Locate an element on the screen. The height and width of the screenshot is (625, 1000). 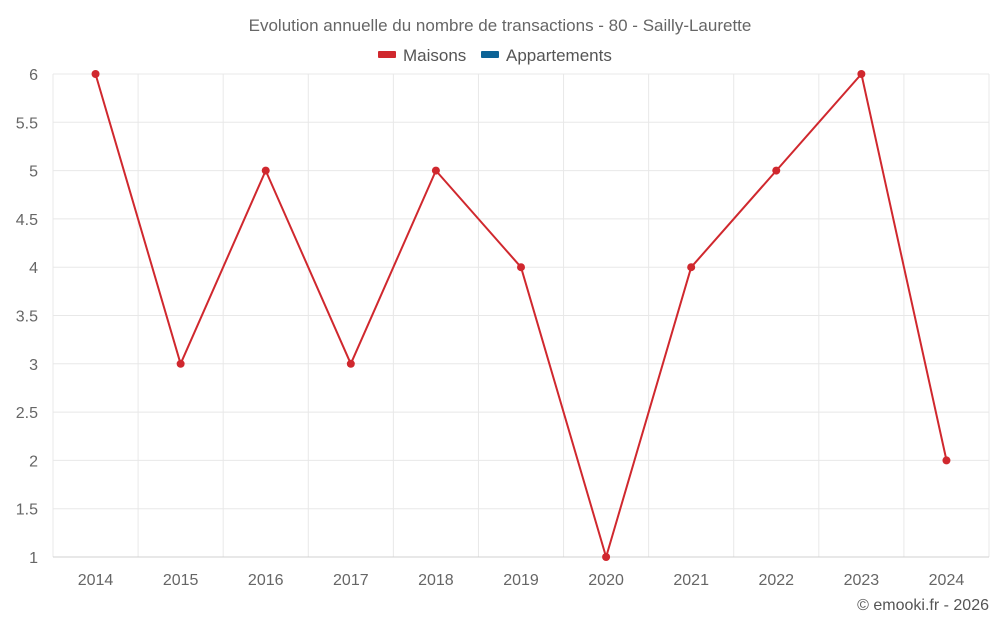
y-tick-label: 5 is located at coordinates (33, 172).